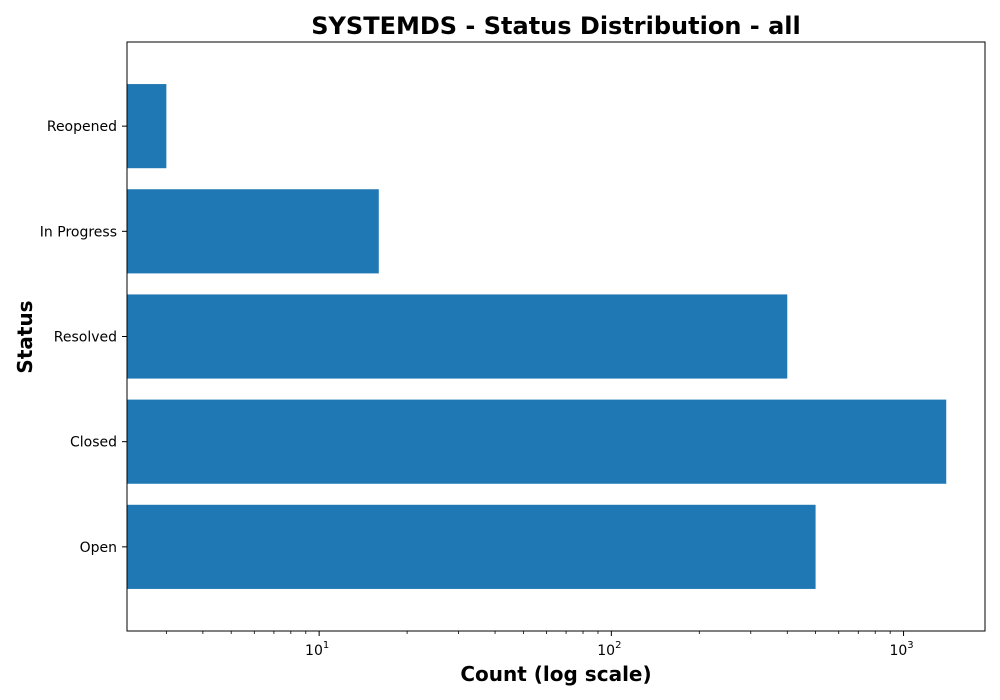 This screenshot has height=700, width=1000. Describe the element at coordinates (25, 336) in the screenshot. I see `y-axis-label: Status` at that location.